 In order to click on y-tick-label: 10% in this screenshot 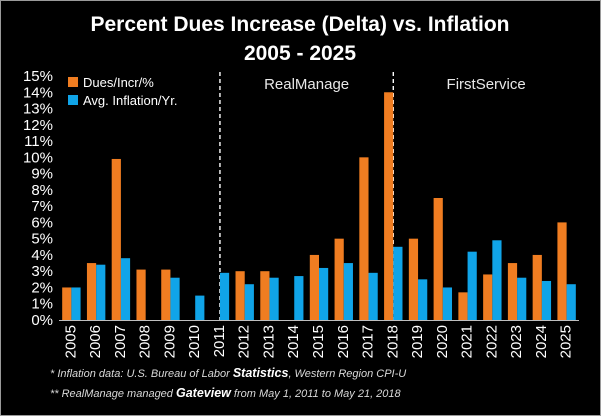, I will do `click(38, 157)`.